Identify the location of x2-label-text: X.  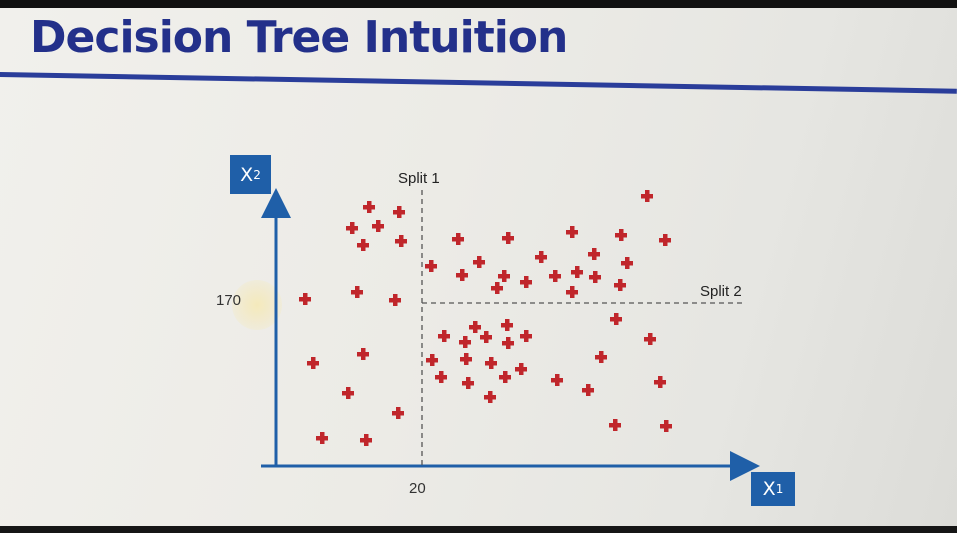
(247, 174).